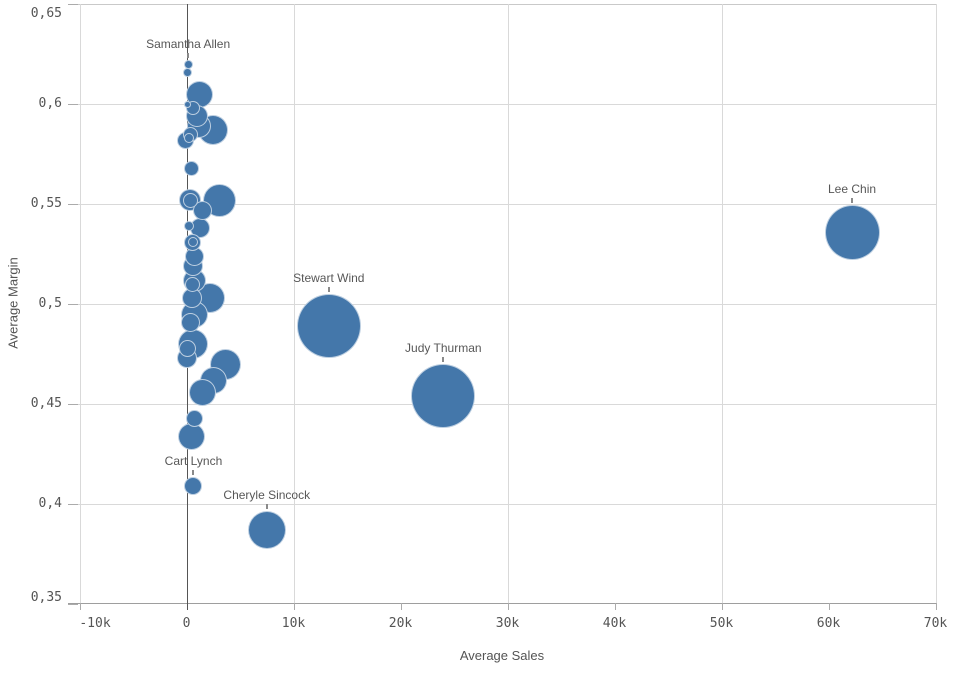 This screenshot has width=954, height=684. Describe the element at coordinates (13, 303) in the screenshot. I see `y-axis-title: Average Margin` at that location.